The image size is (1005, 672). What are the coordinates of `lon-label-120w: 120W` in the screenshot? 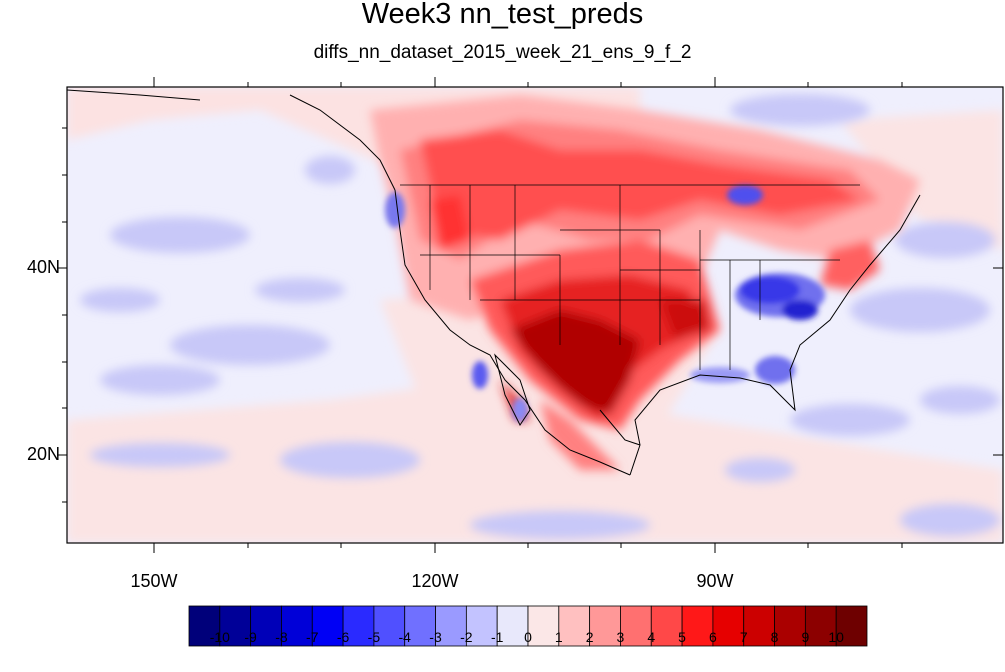 It's located at (435, 581).